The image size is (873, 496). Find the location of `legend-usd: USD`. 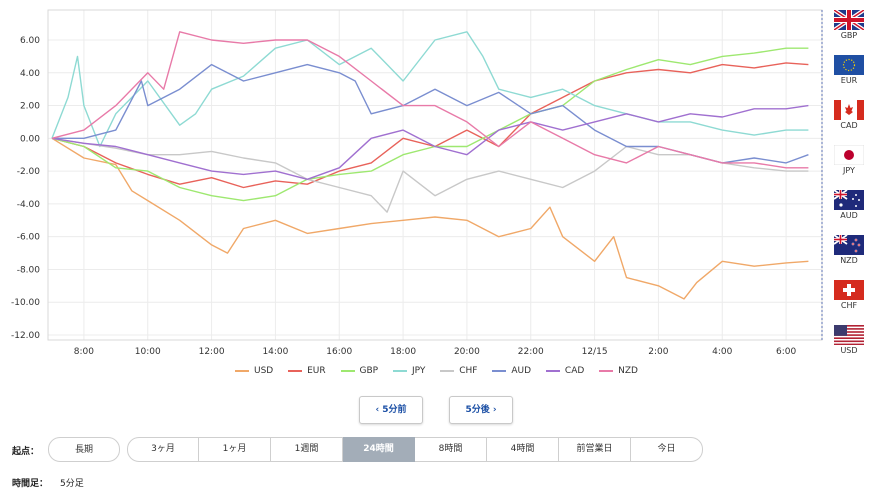

legend-usd: USD is located at coordinates (254, 371).